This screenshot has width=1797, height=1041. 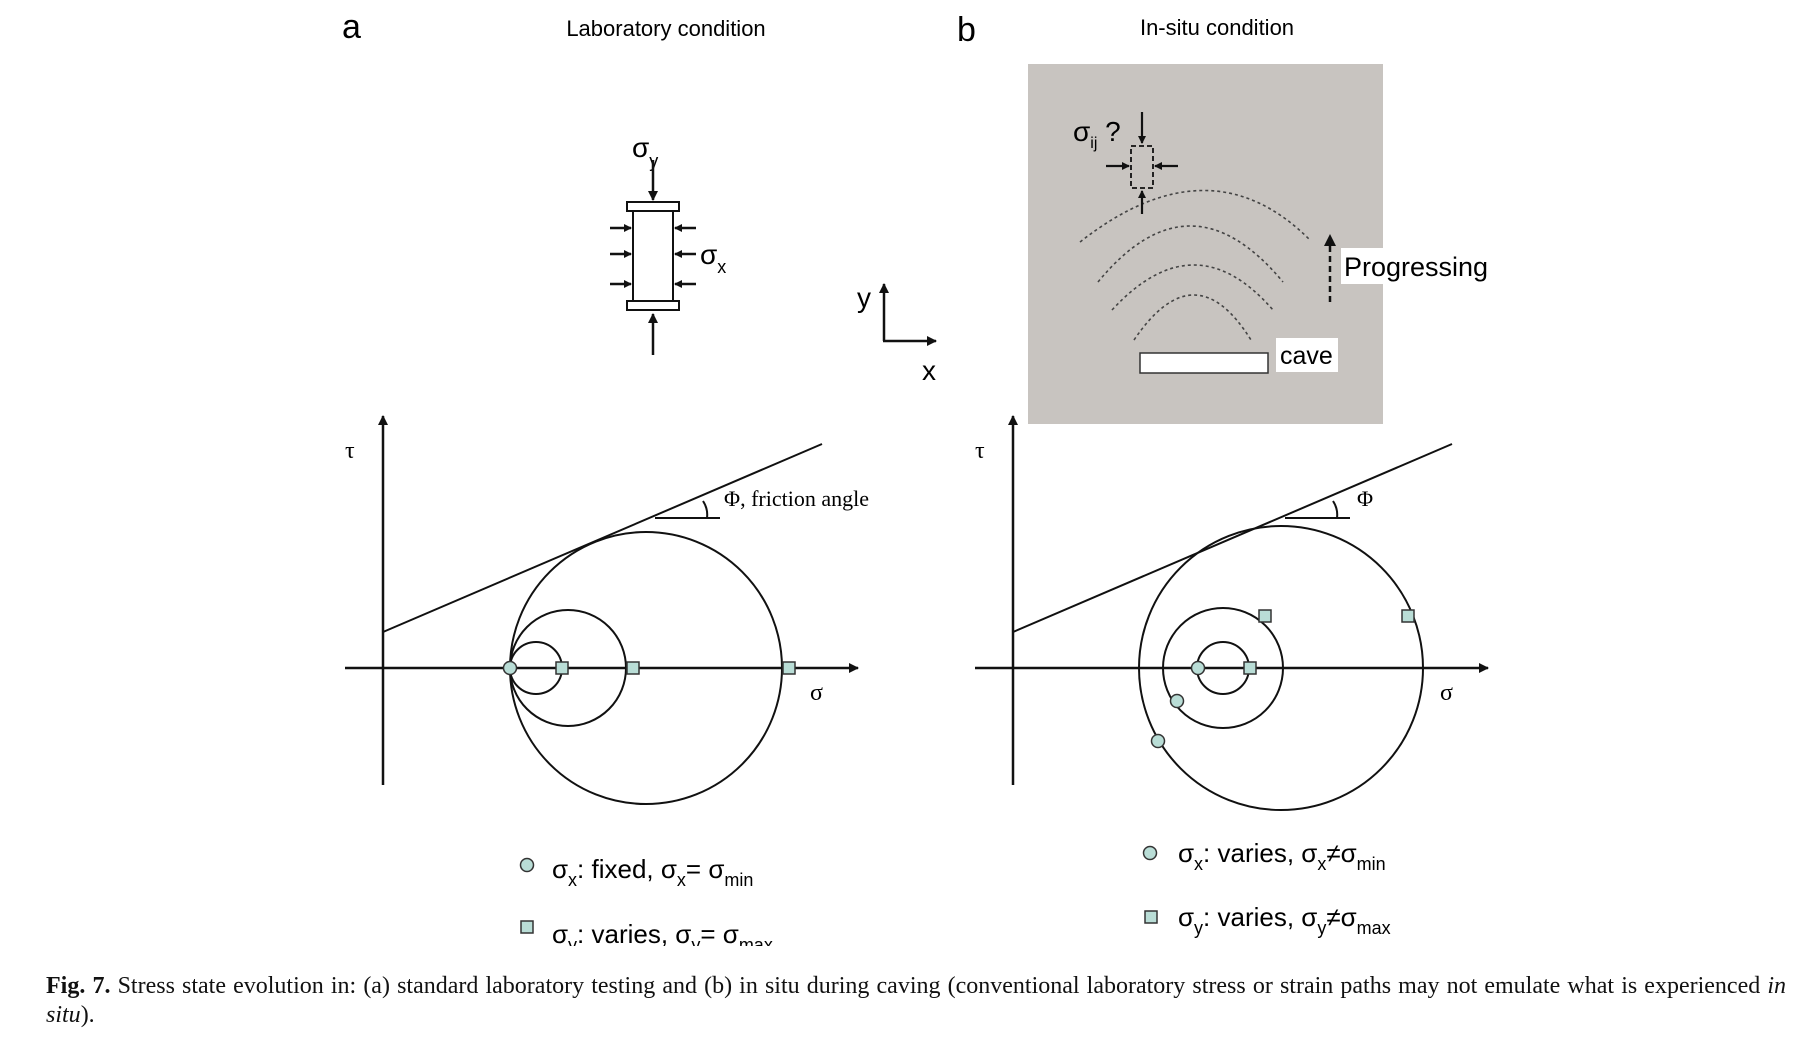 What do you see at coordinates (527, 927) in the screenshot?
I see `legend-square-marker` at bounding box center [527, 927].